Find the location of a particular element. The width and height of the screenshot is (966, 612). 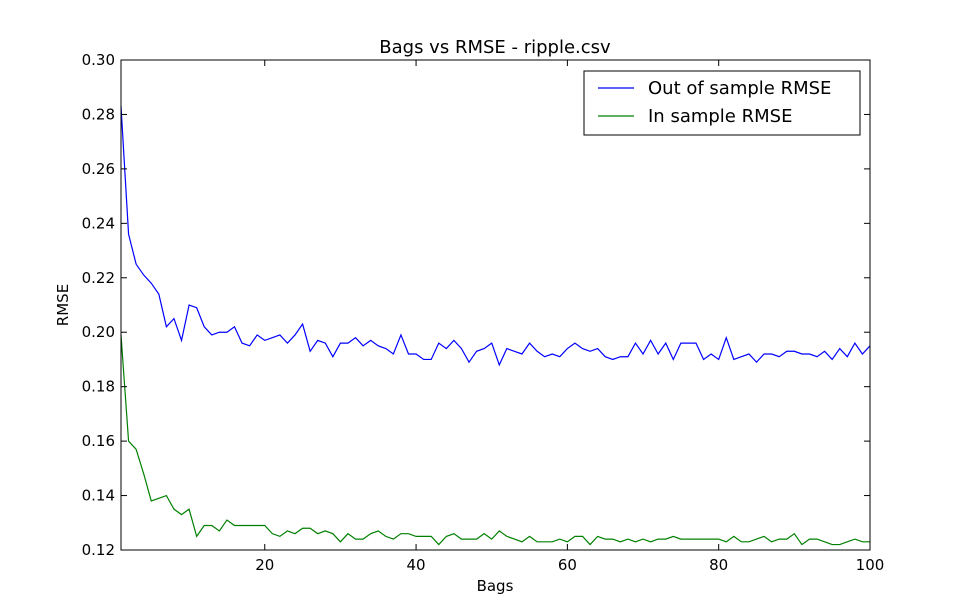

y-tick-label: 0.22 is located at coordinates (98, 278).